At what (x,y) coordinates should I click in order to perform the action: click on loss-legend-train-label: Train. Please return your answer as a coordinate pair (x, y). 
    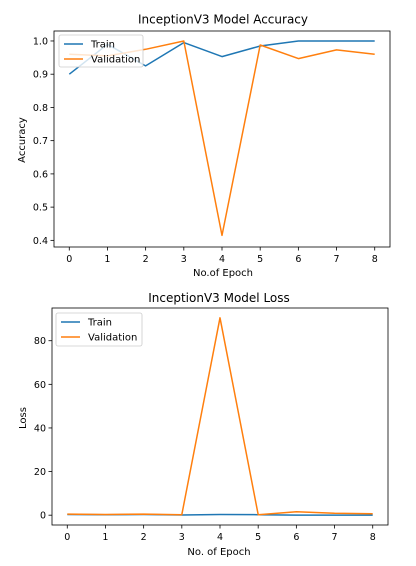
    Looking at the image, I should click on (99, 323).